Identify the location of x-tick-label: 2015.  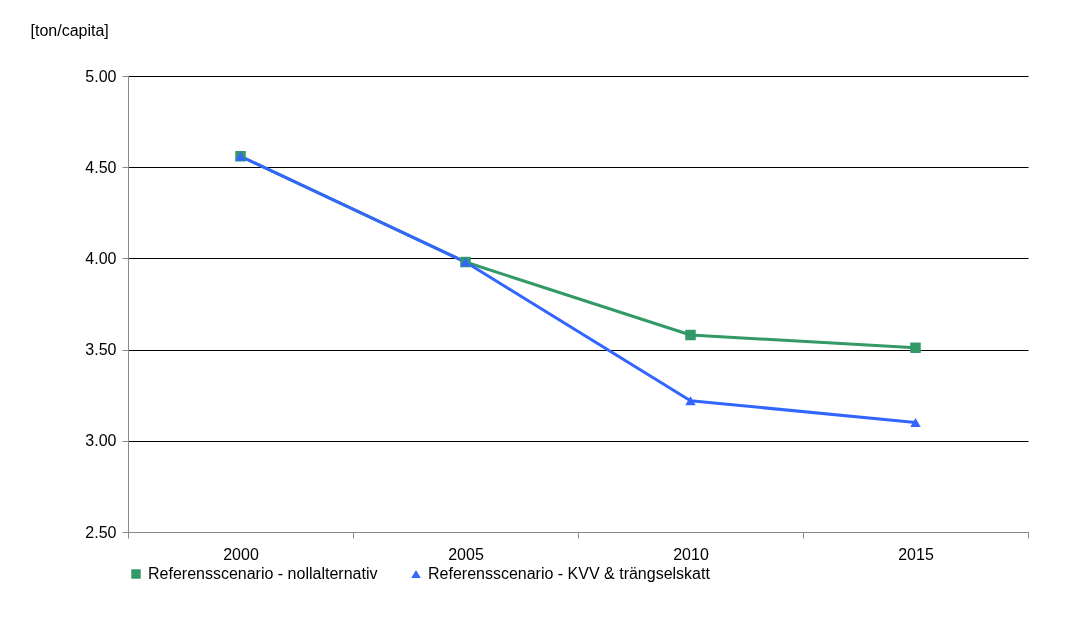
(916, 554).